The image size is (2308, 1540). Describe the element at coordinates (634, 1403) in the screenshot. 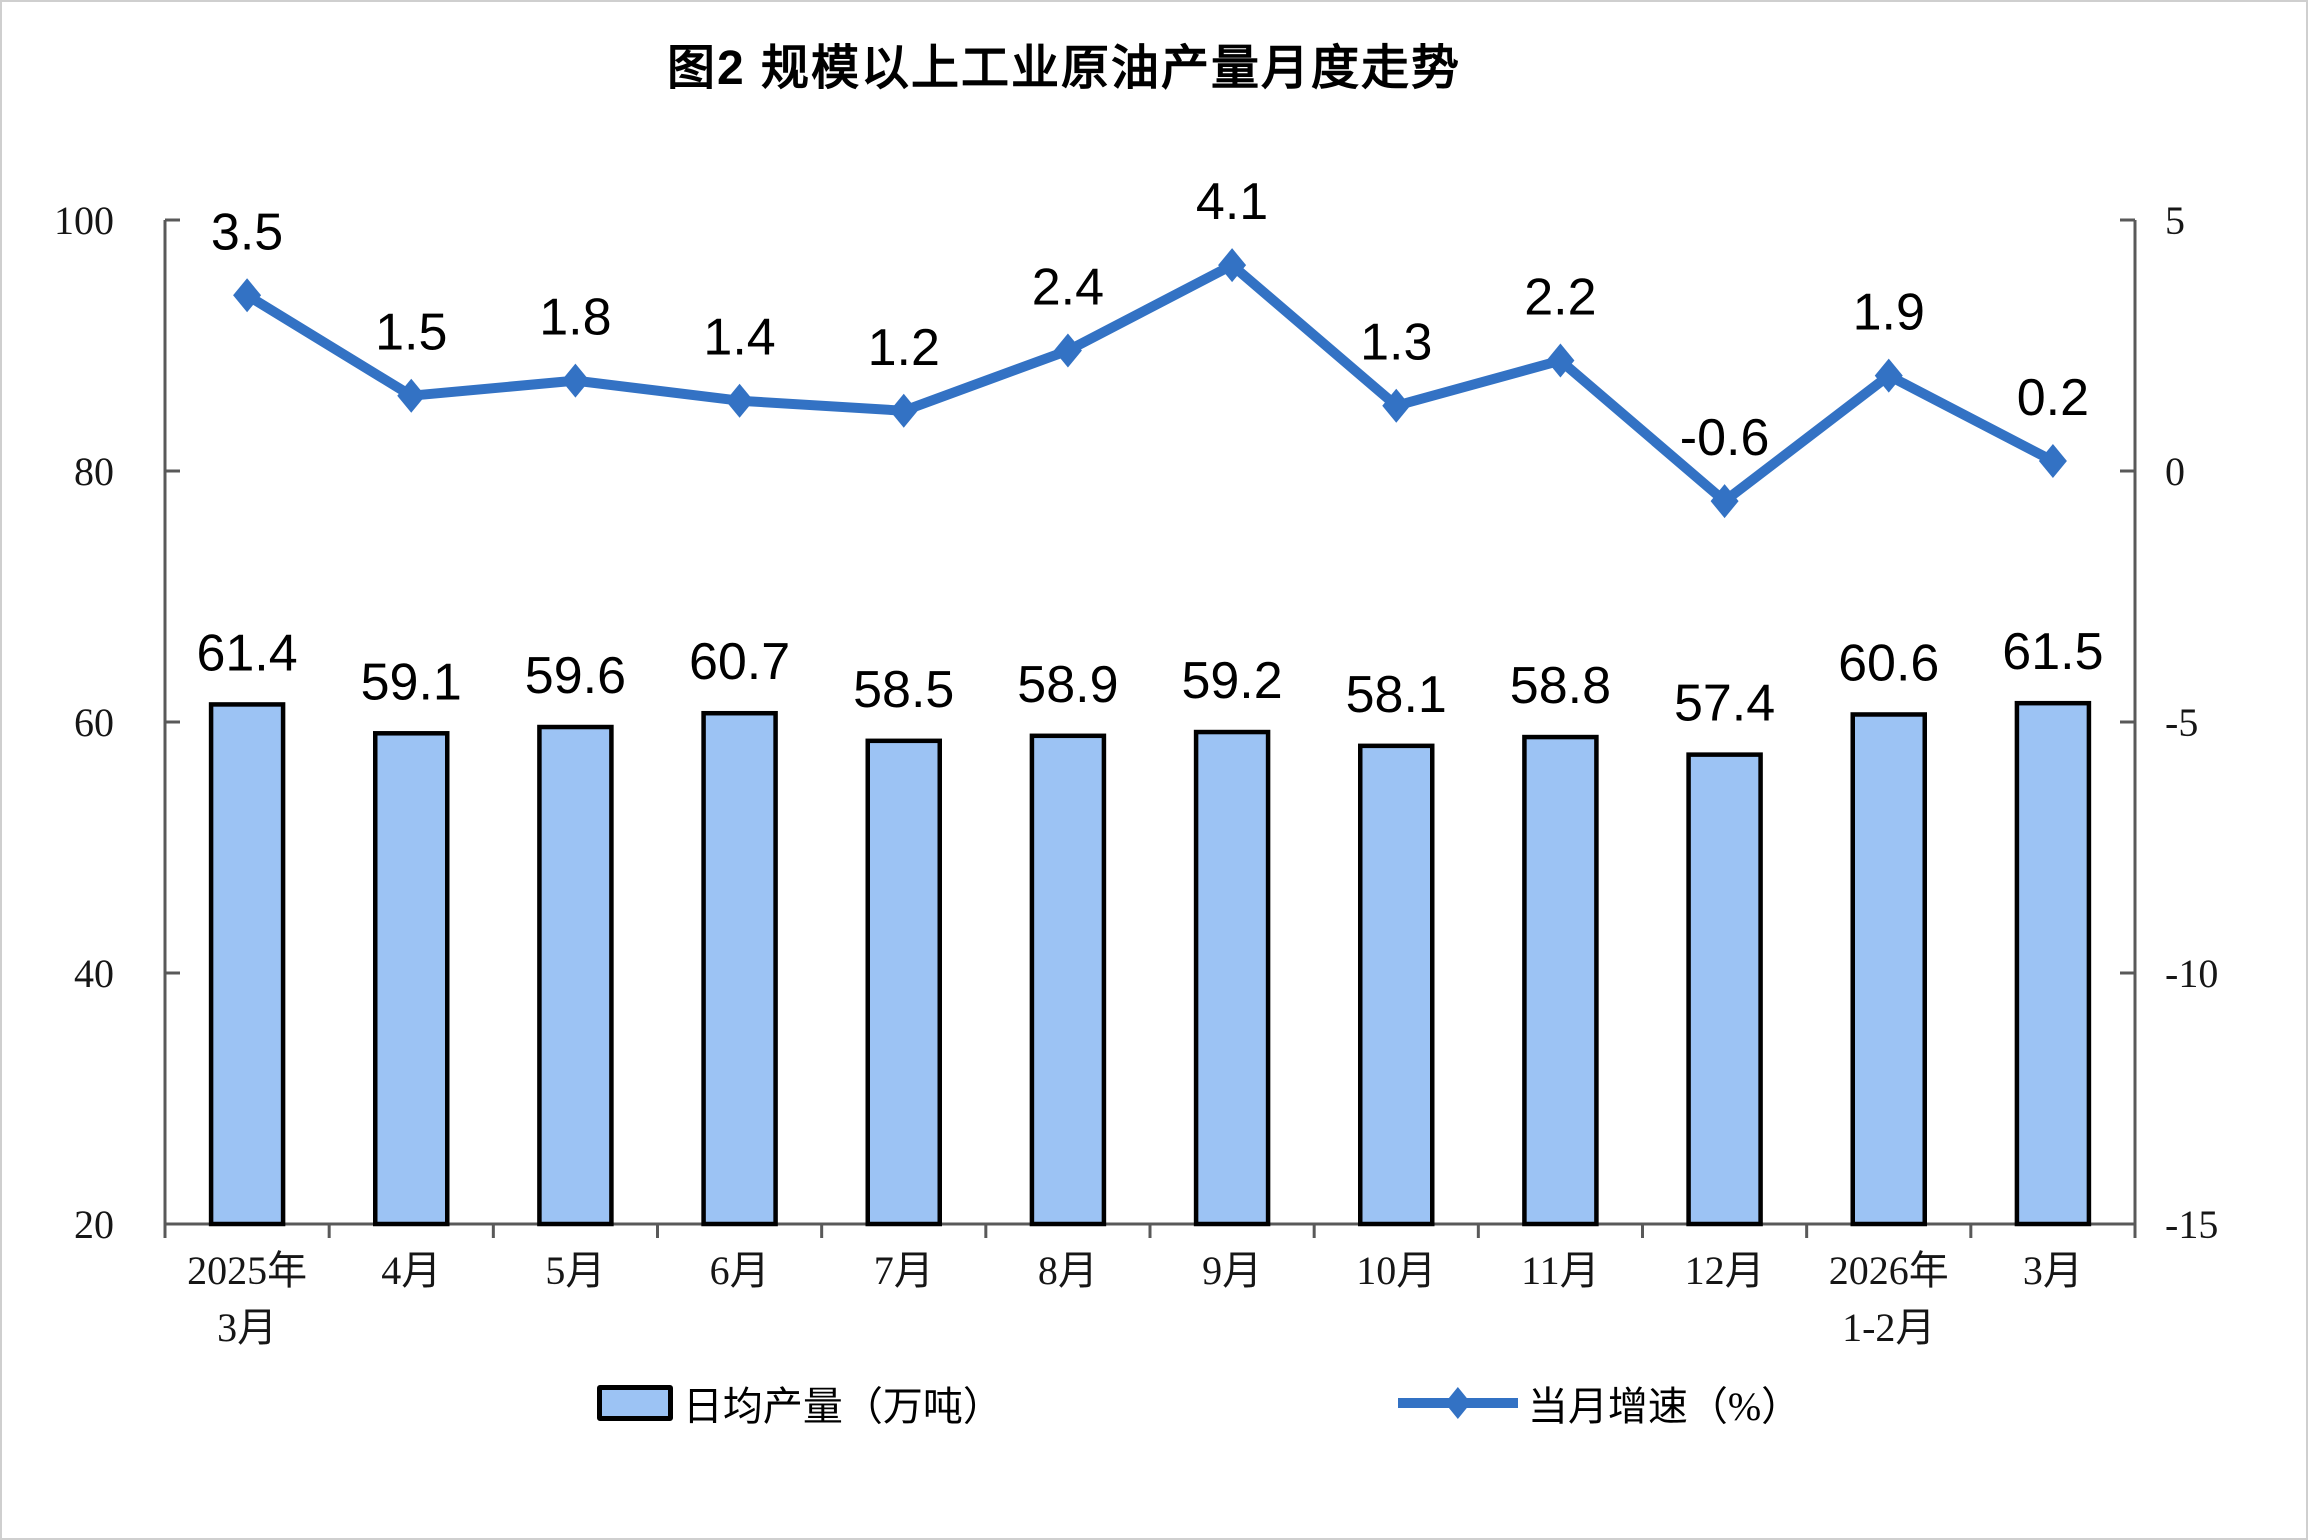

I see `bar-series-swatch` at that location.